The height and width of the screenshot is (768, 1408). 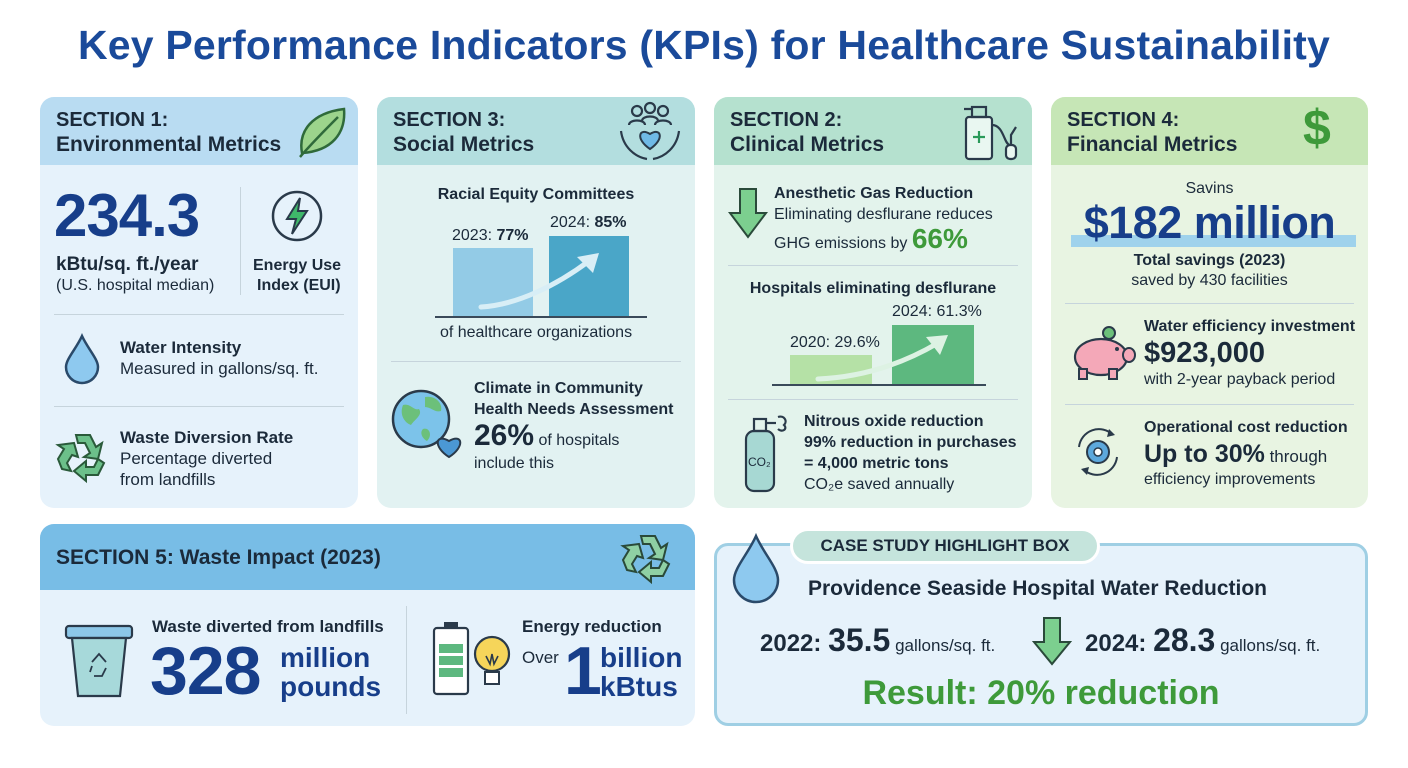 What do you see at coordinates (135, 285) in the screenshot?
I see `eui-note: (U.S. hospital median)` at bounding box center [135, 285].